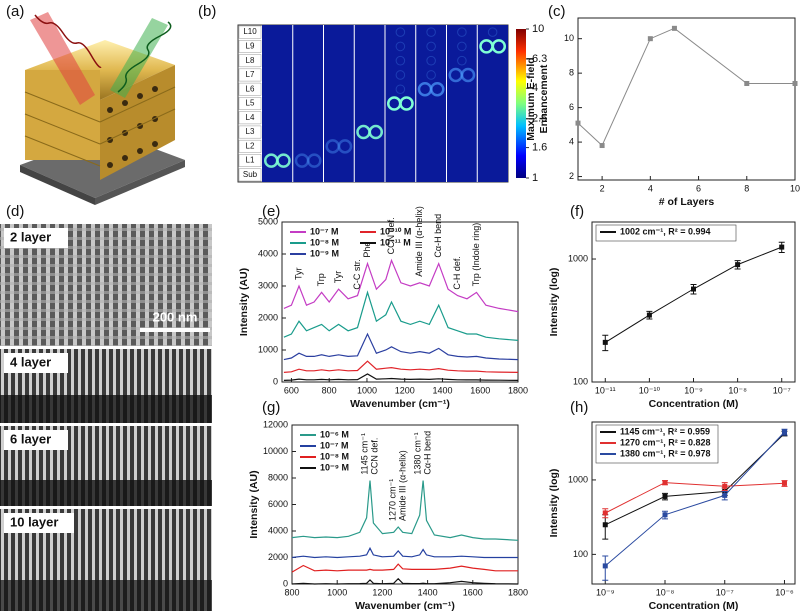  Describe the element at coordinates (480, 390) in the screenshot. I see `x-tick-label: 1600` at that location.